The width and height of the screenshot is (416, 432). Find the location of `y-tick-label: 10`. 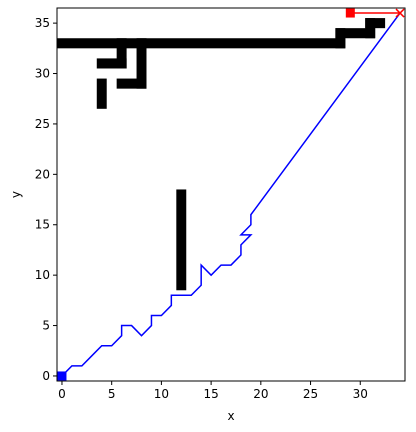

y-tick-label: 10 is located at coordinates (42, 275).